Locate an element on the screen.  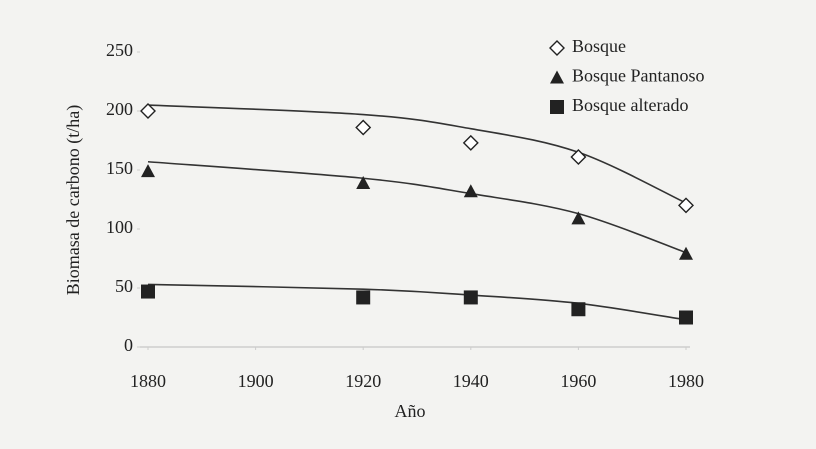
y-axis-label: Biomasa de carbono (t/ha) is located at coordinates (73, 200).